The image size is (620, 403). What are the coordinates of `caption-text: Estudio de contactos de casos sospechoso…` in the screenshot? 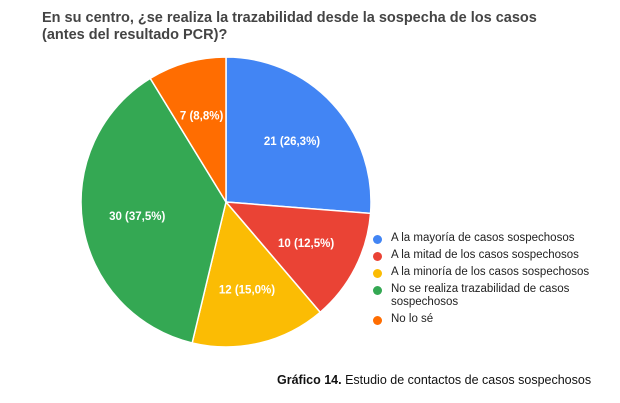 It's located at (466, 380).